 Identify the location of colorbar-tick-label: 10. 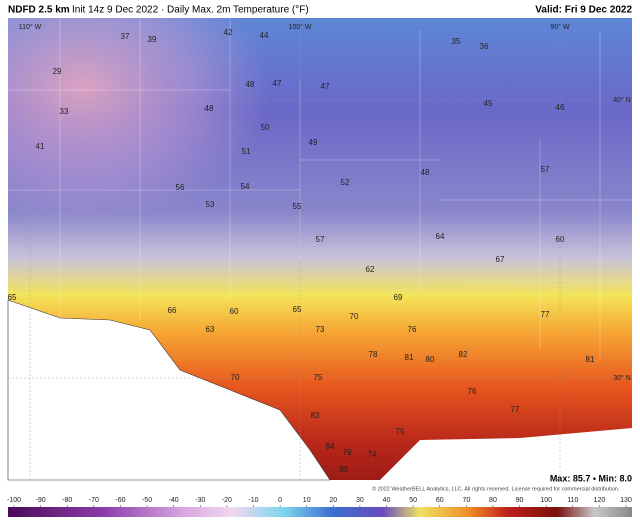
(307, 500).